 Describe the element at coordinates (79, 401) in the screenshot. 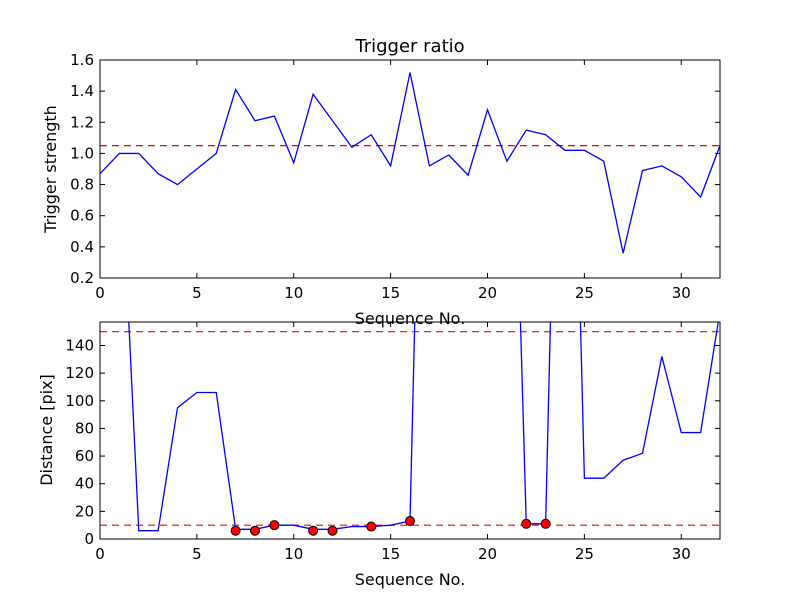

I see `y-tick-label: 100` at that location.